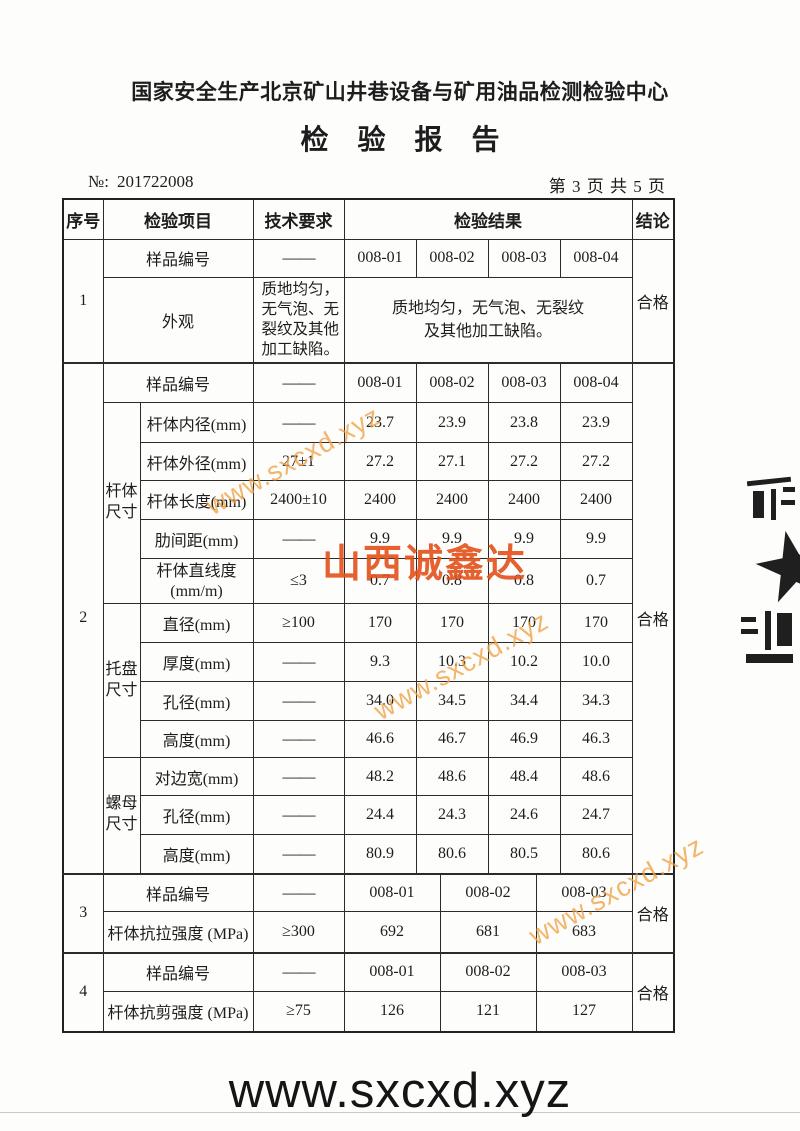 The image size is (800, 1131). I want to click on result-cell: 27.2, so click(596, 461).